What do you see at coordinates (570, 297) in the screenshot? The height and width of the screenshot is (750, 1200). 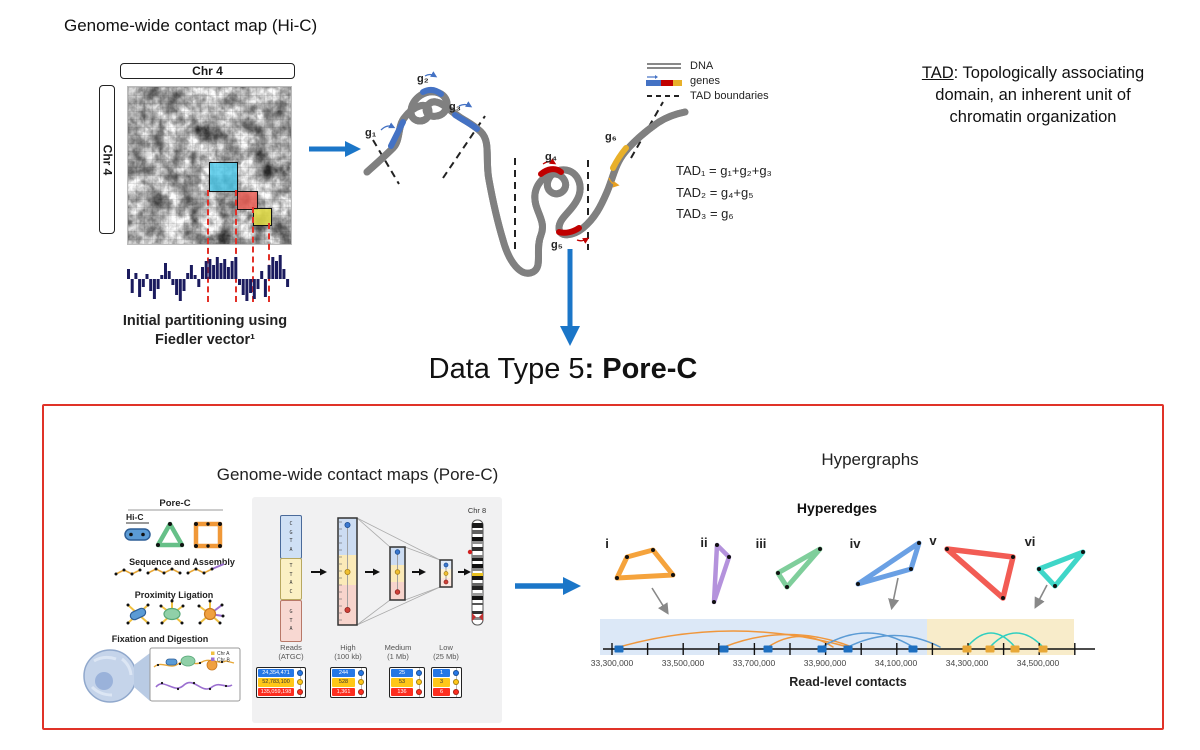 I see `arrow-down-icon` at bounding box center [570, 297].